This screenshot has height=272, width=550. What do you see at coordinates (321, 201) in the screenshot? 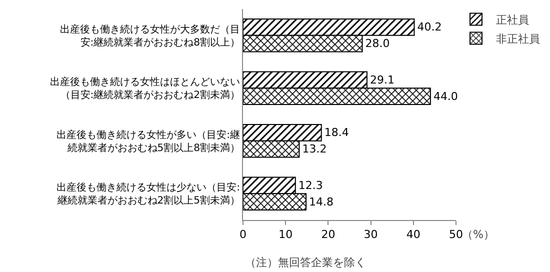
I see `data-label: 14.8` at bounding box center [321, 201].